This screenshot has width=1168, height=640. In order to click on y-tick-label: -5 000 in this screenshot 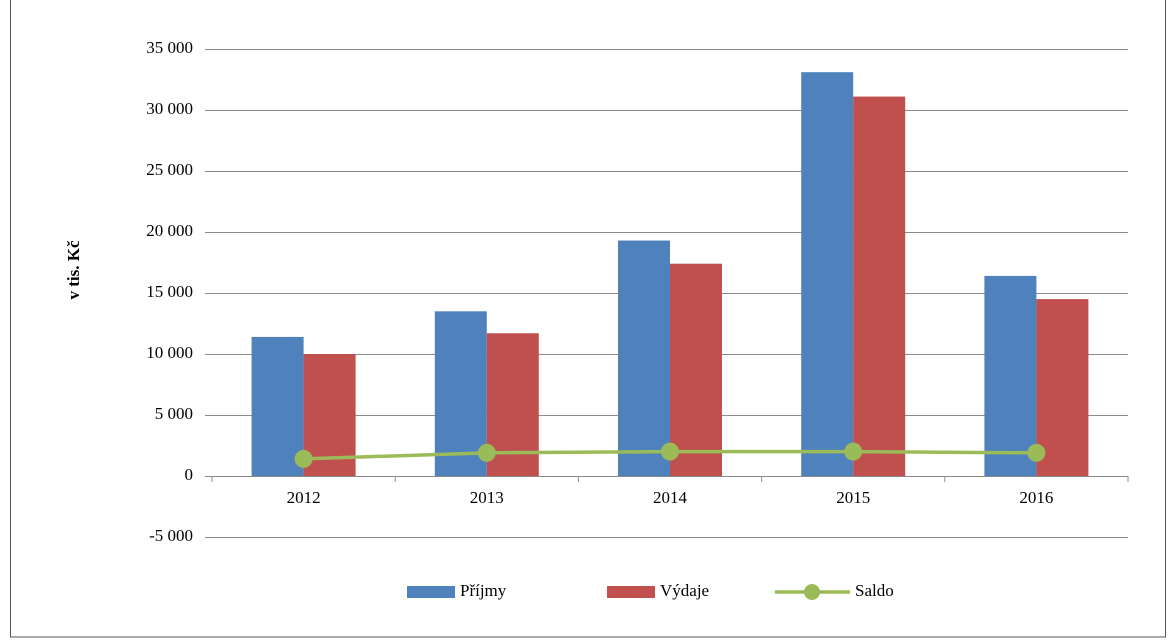, I will do `click(171, 535)`.